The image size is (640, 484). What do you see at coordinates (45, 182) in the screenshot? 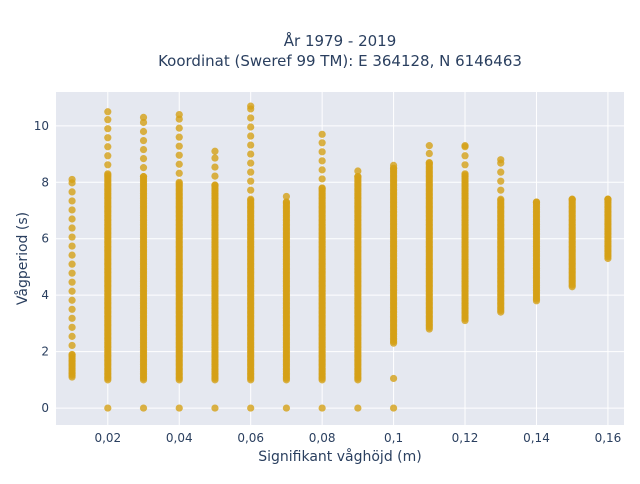
I see `y-tick-label: 8` at bounding box center [45, 182].